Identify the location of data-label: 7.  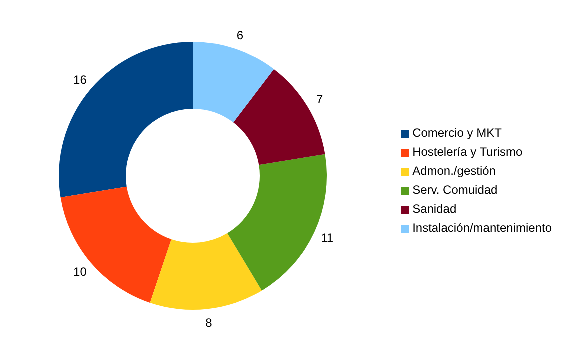
(320, 99).